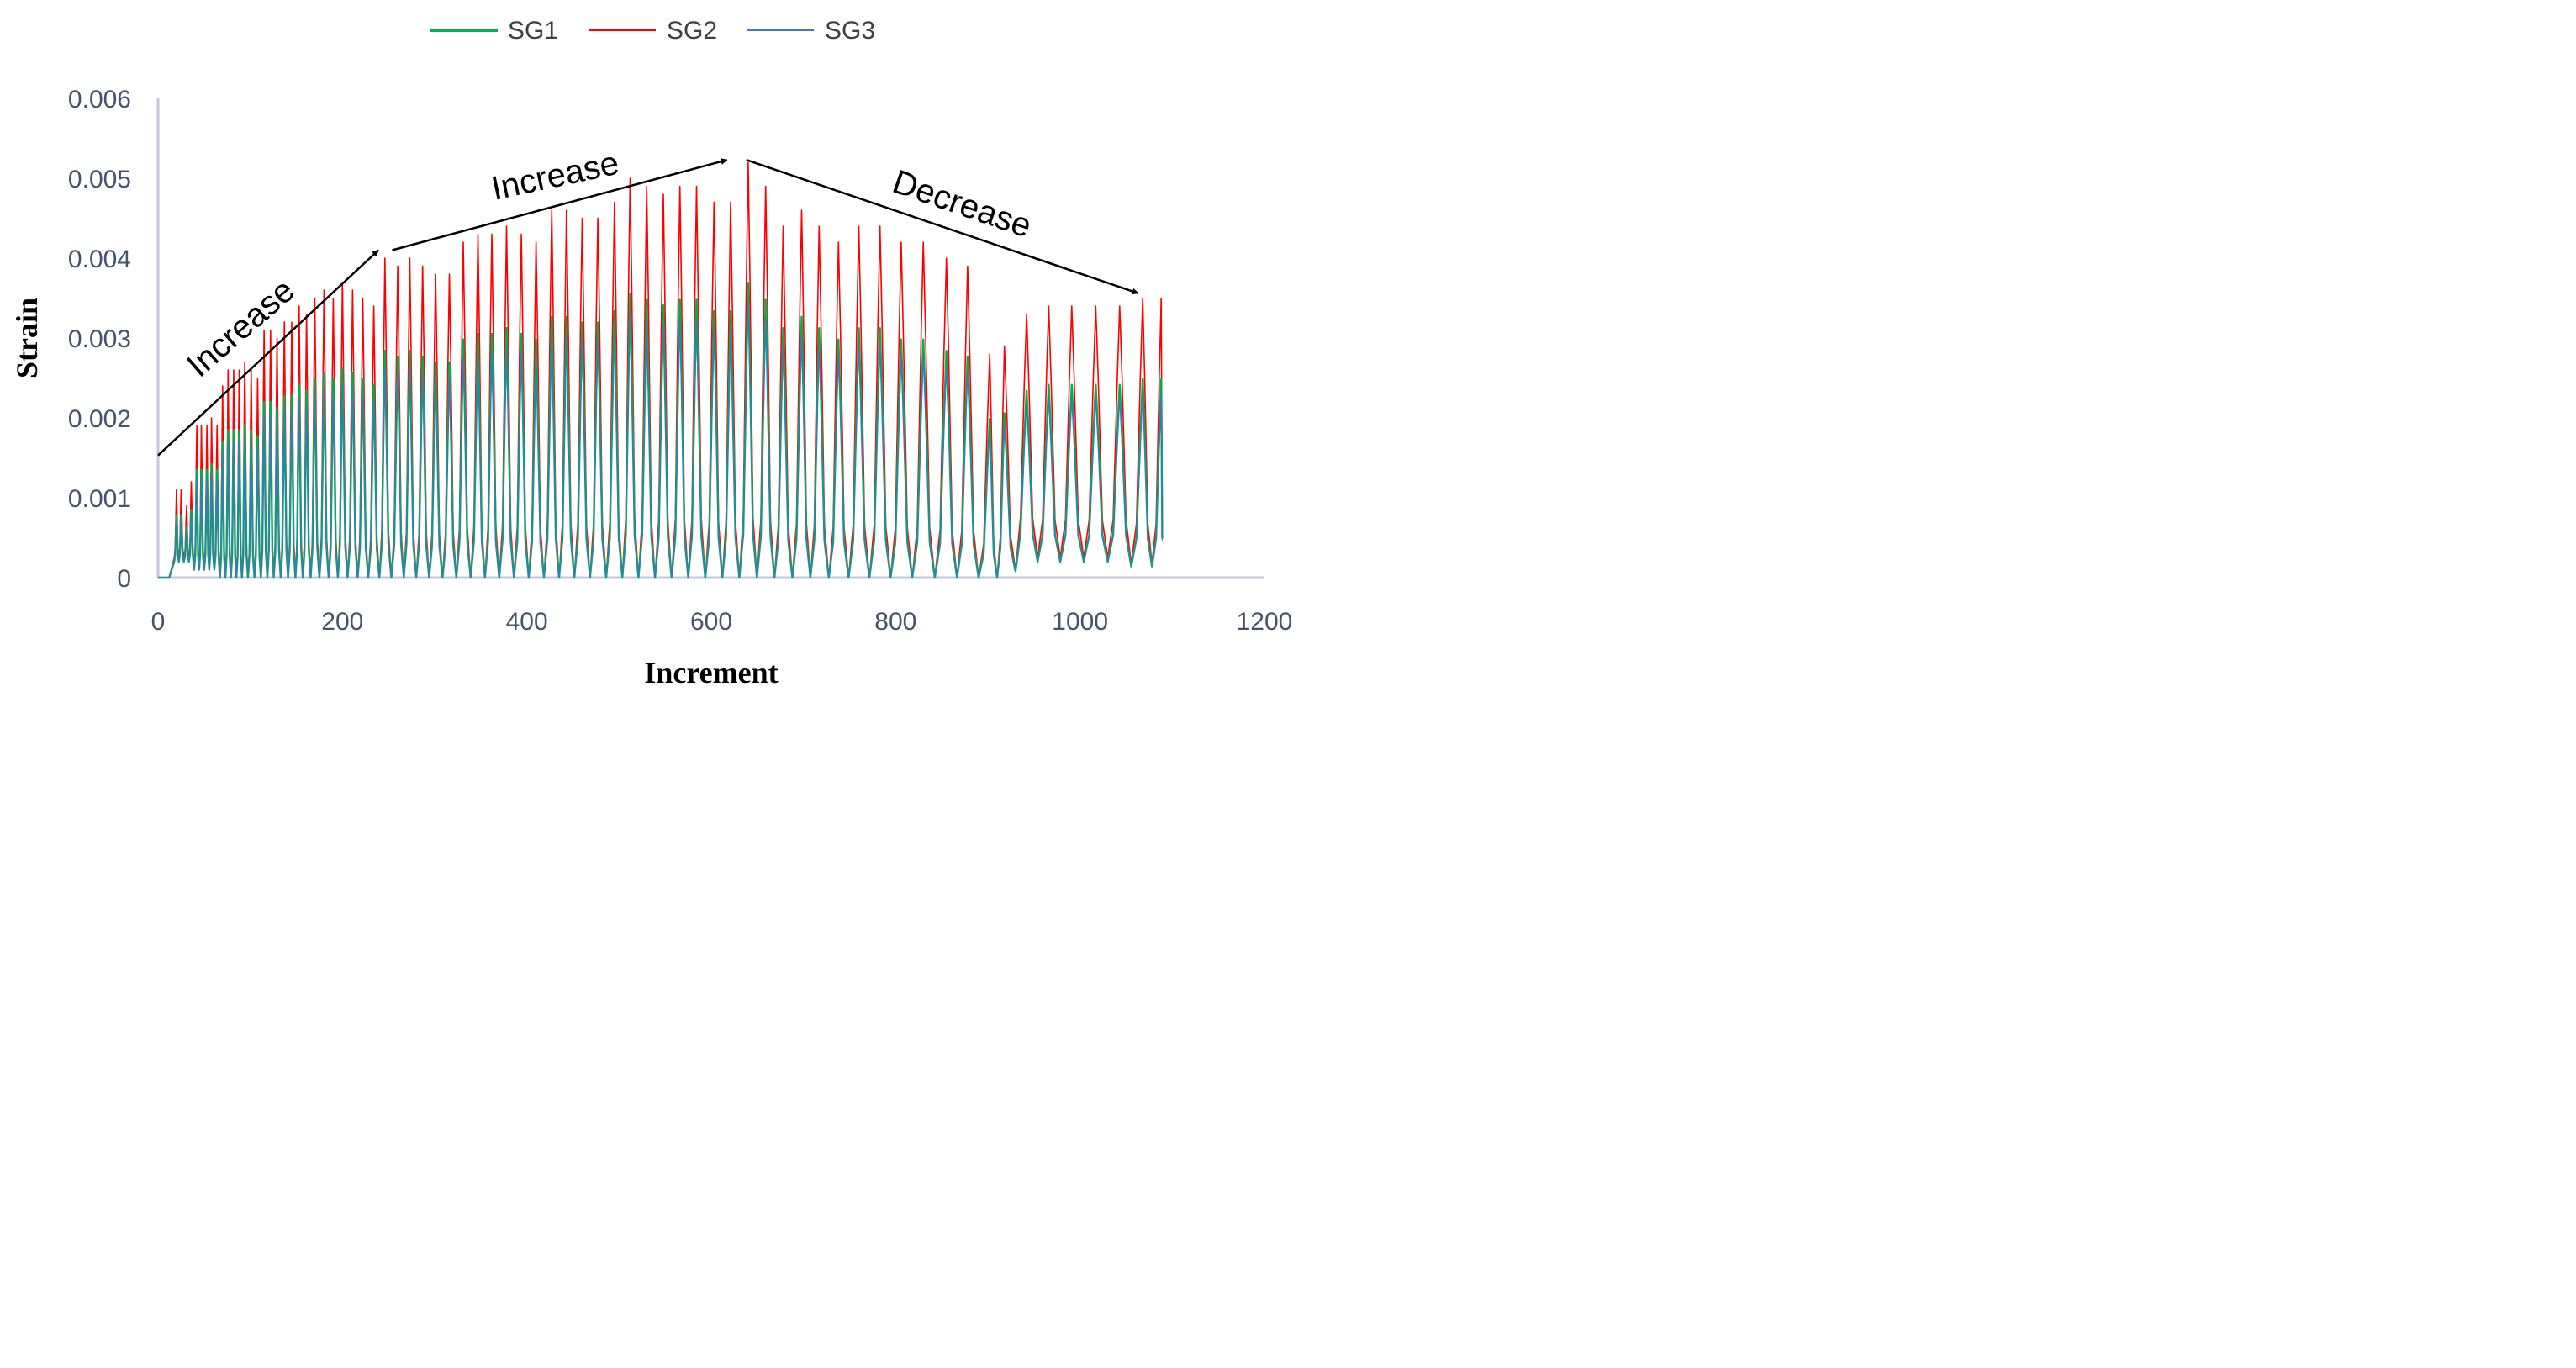 Image resolution: width=2576 pixels, height=1368 pixels. What do you see at coordinates (555, 176) in the screenshot?
I see `annotation-label-increase-2: Increase` at bounding box center [555, 176].